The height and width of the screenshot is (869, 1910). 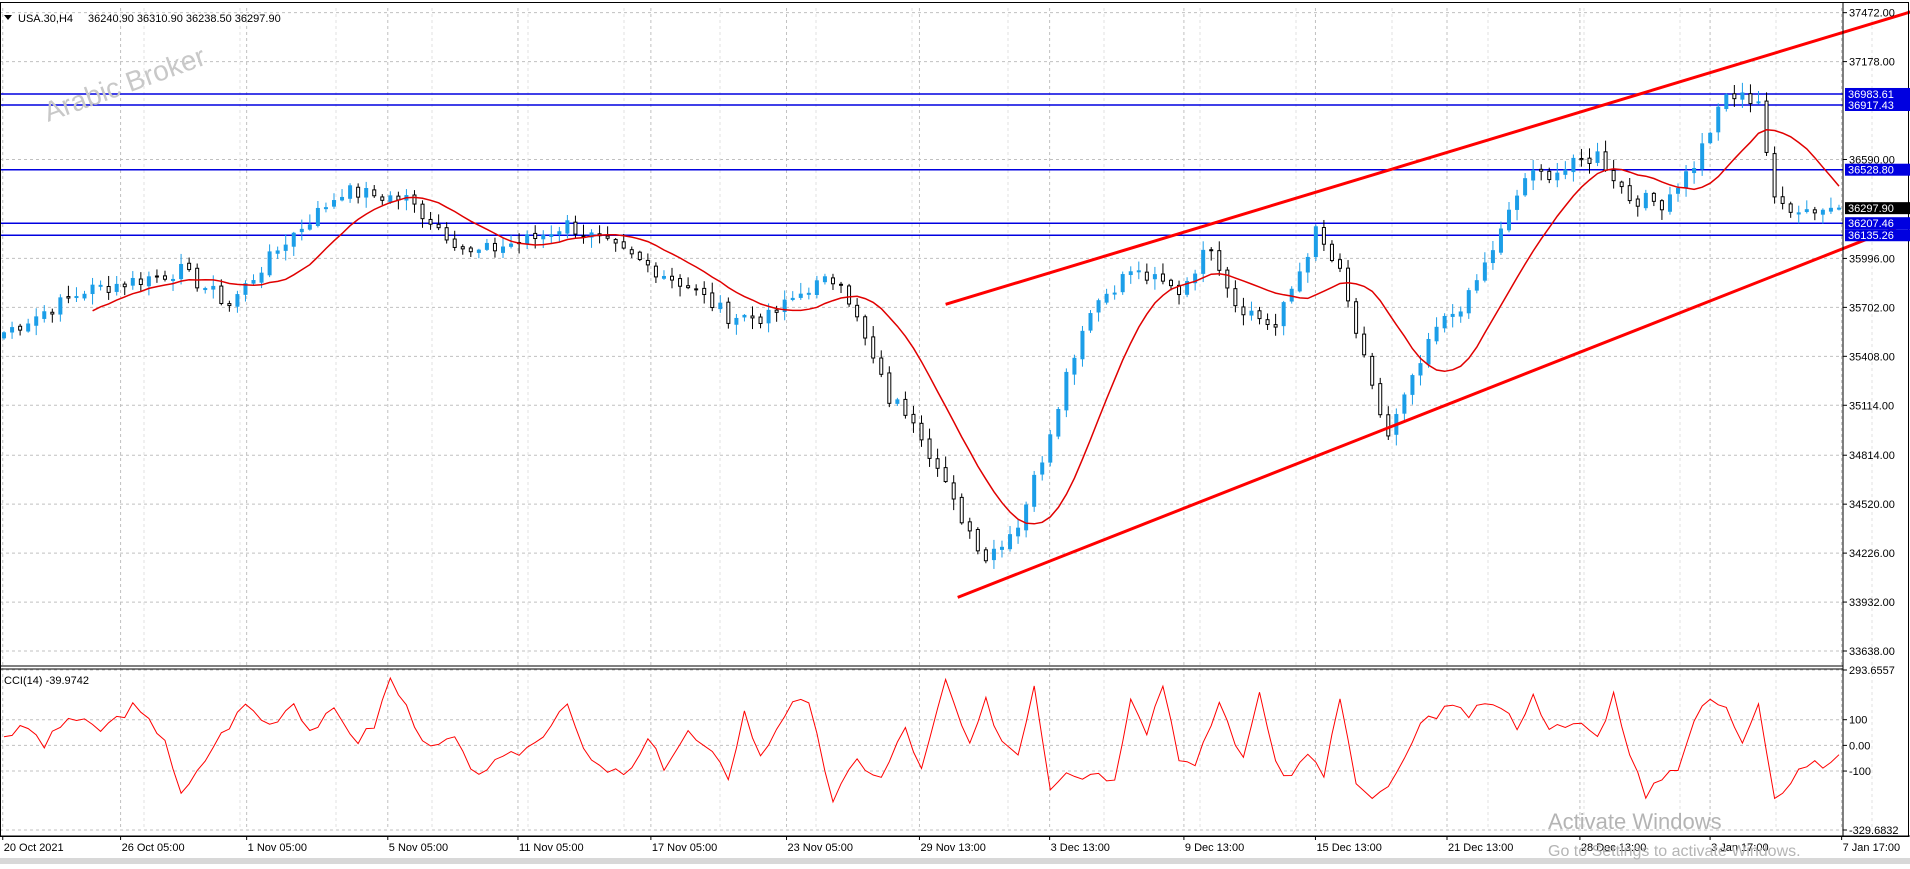 I want to click on level-label: 36917.43, so click(x=1871, y=106).